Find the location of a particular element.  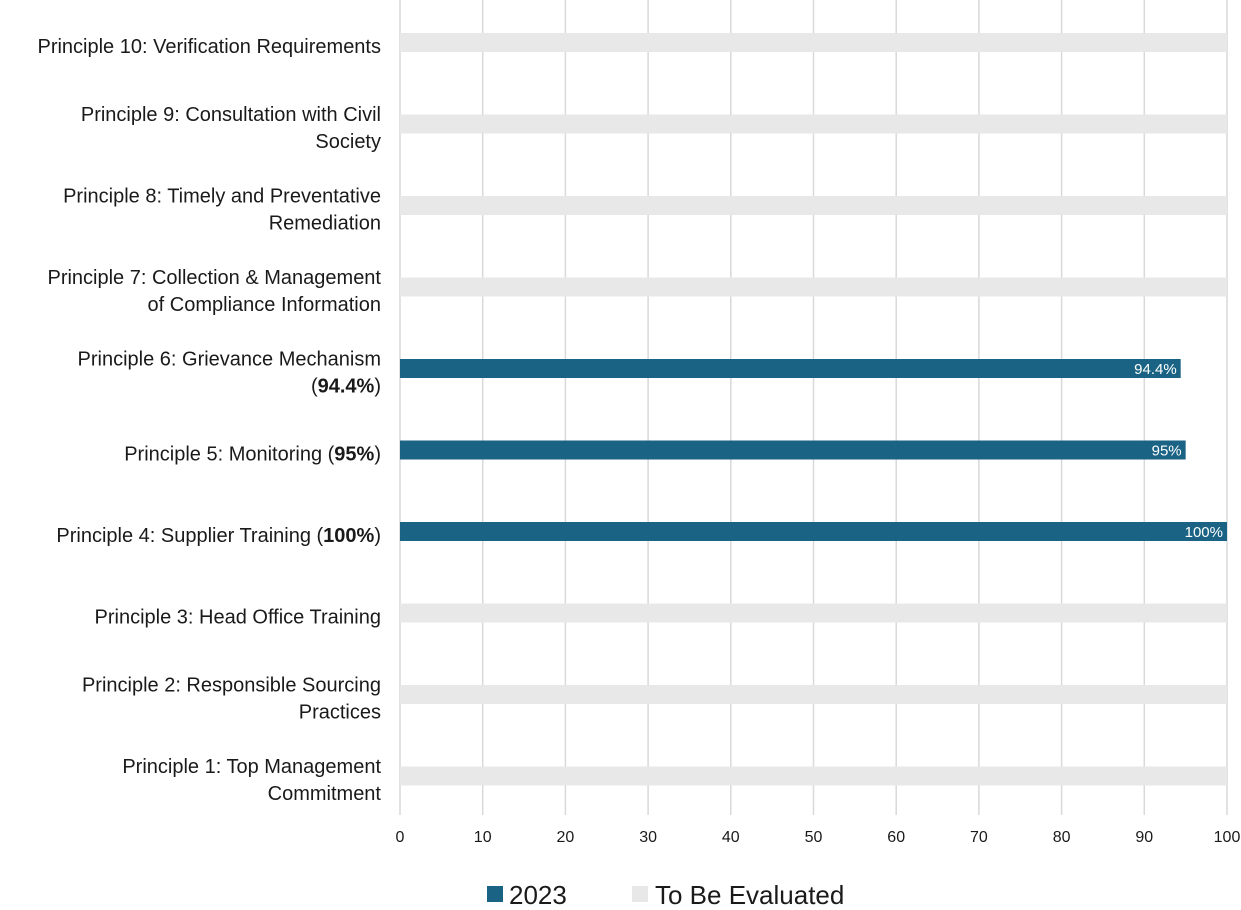

x-tick-label-50: 50 is located at coordinates (814, 837).